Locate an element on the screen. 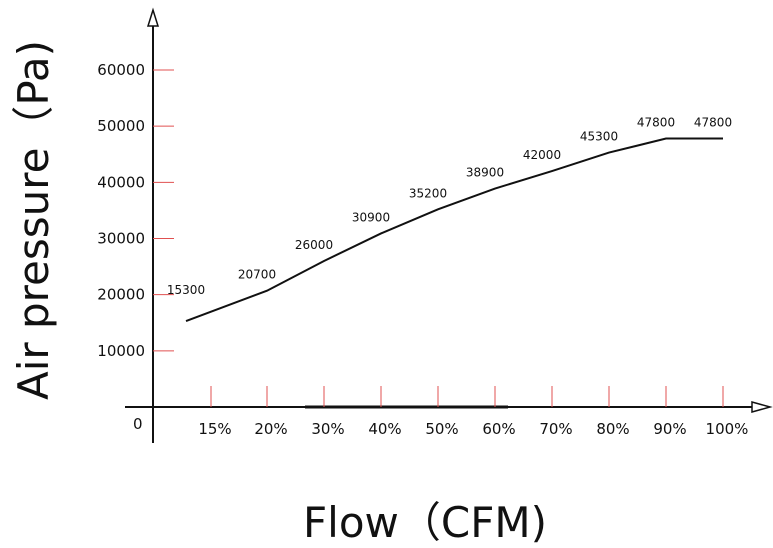 Image resolution: width=773 pixels, height=548 pixels. y-axis-title: Air pressure（Pa) is located at coordinates (33, 220).